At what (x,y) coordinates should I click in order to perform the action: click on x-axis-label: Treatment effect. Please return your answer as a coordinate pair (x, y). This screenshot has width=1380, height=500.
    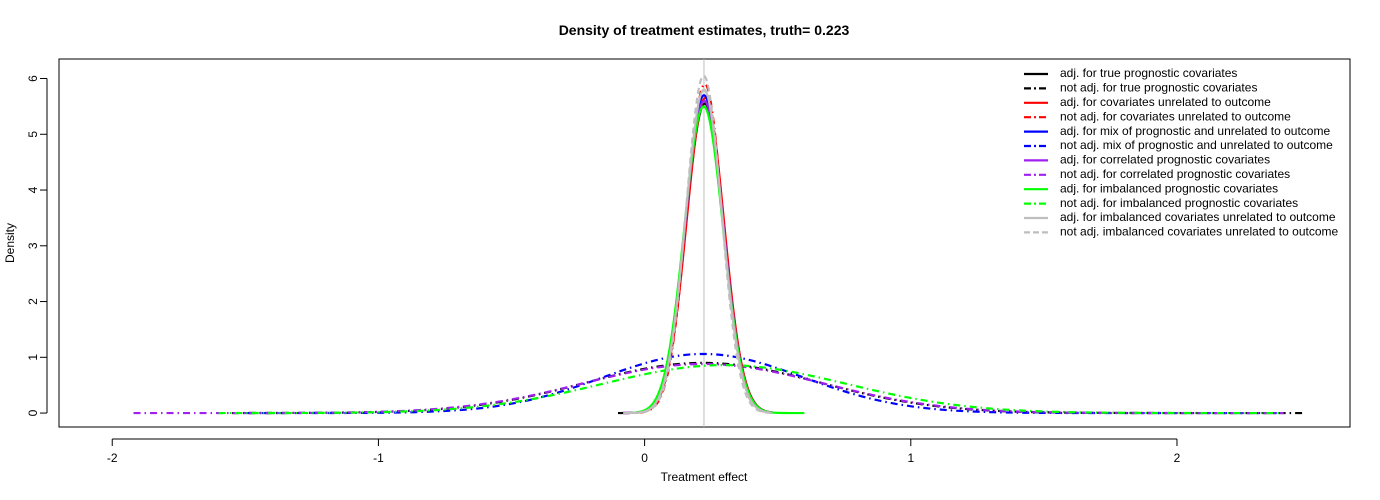
    Looking at the image, I should click on (704, 477).